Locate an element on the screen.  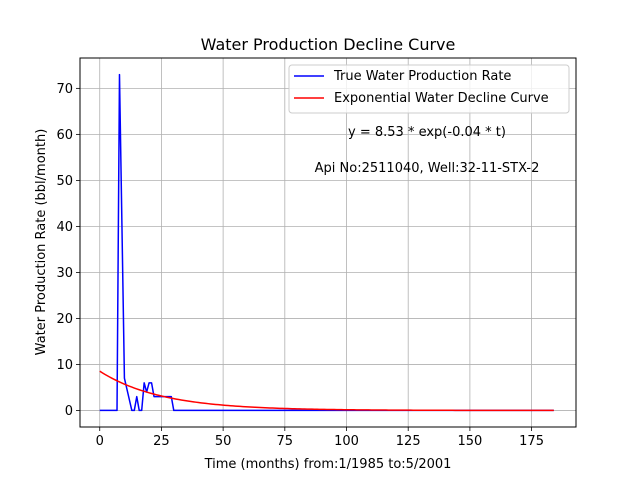
x-tick-label: 150 is located at coordinates (469, 441).